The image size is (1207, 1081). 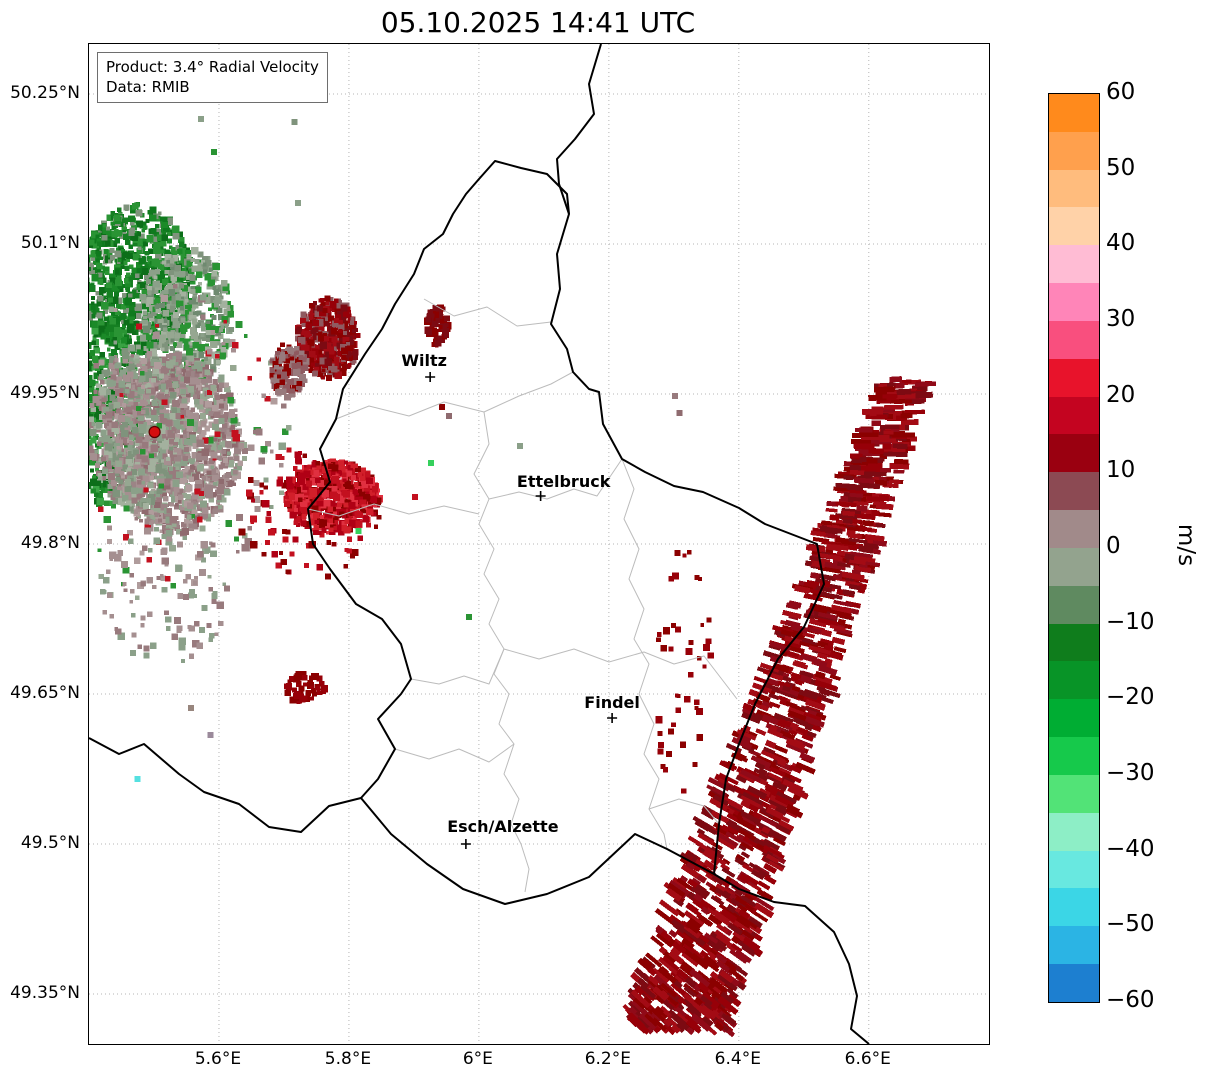 I want to click on colorbar-tick-label: −40, so click(x=1130, y=848).